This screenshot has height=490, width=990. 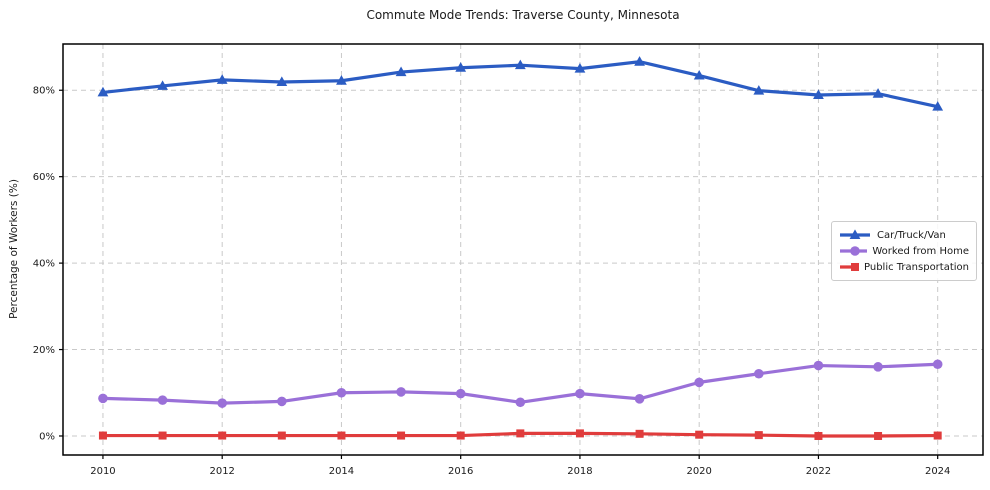 I want to click on legend-swatch-car-truck-van-icon, so click(x=855, y=234).